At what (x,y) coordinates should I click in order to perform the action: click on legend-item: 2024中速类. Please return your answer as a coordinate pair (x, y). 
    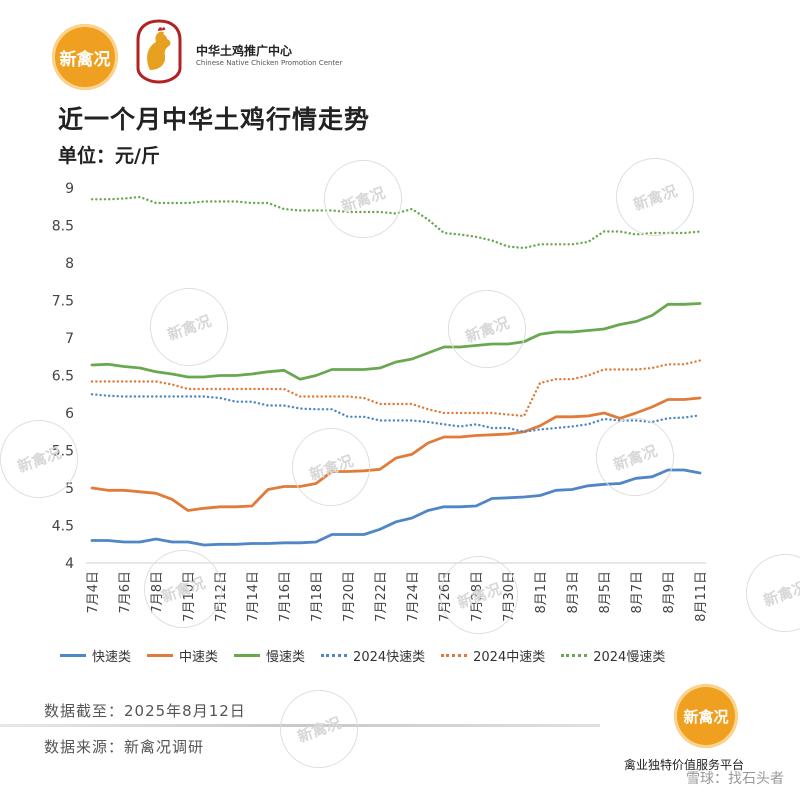
    Looking at the image, I should click on (493, 655).